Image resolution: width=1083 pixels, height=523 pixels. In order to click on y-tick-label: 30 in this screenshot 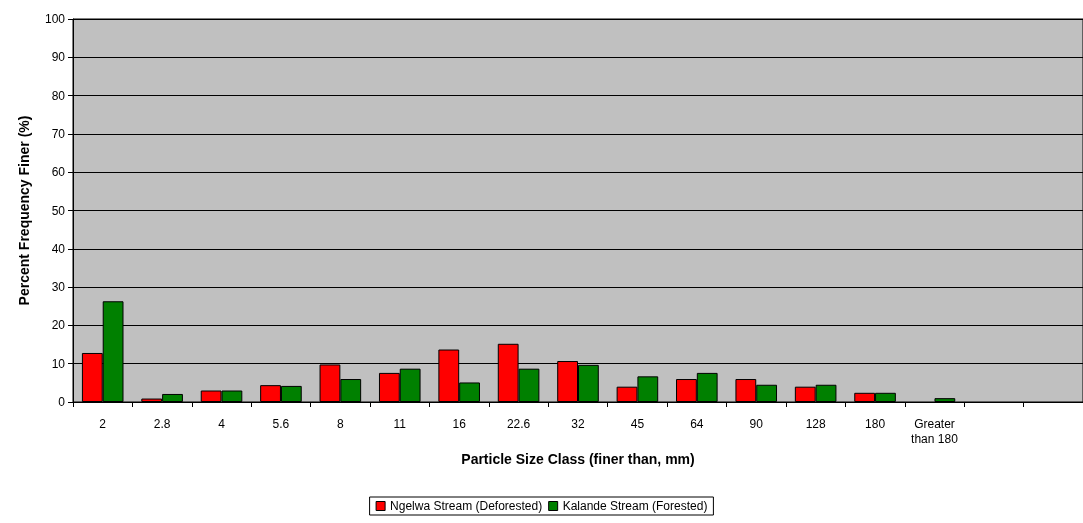, I will do `click(58, 287)`.